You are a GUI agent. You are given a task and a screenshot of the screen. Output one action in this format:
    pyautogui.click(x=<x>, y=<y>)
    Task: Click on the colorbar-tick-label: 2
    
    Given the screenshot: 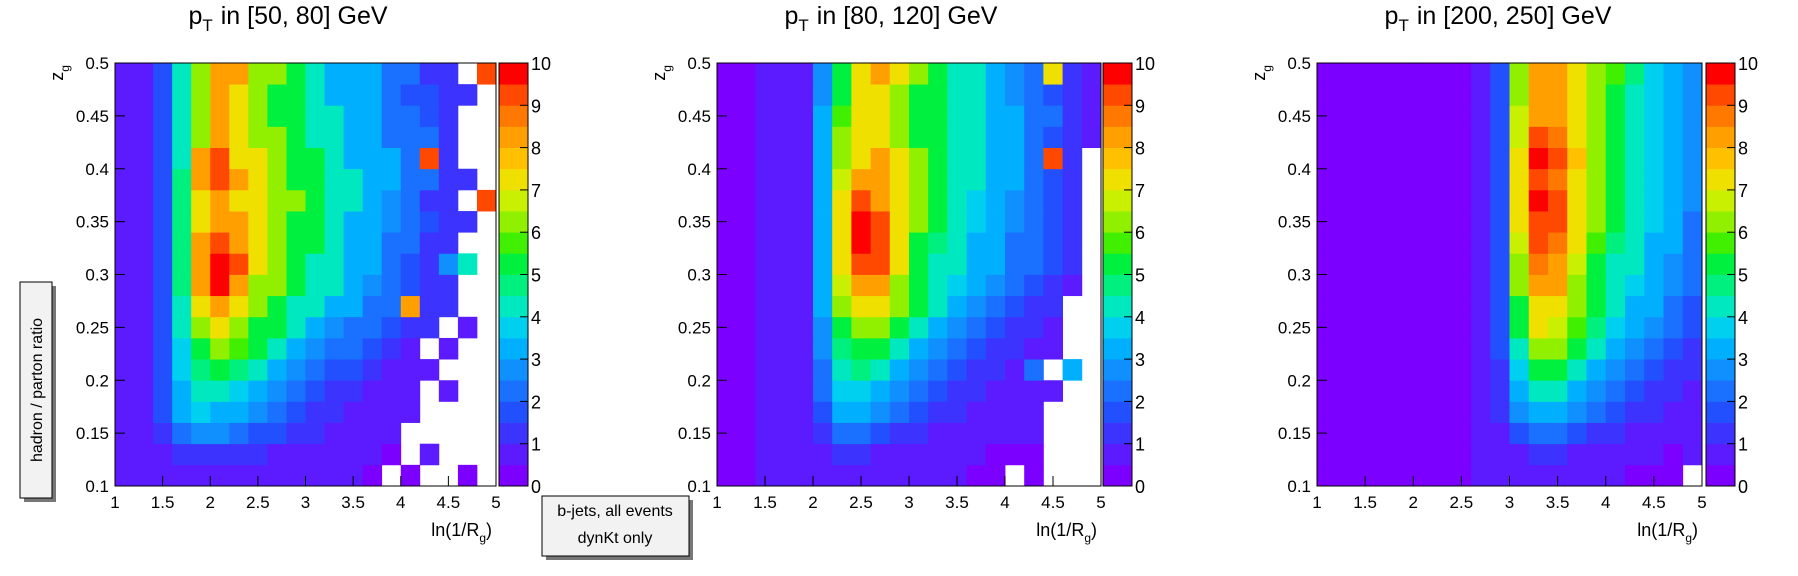 What is the action you would take?
    pyautogui.click(x=1743, y=402)
    